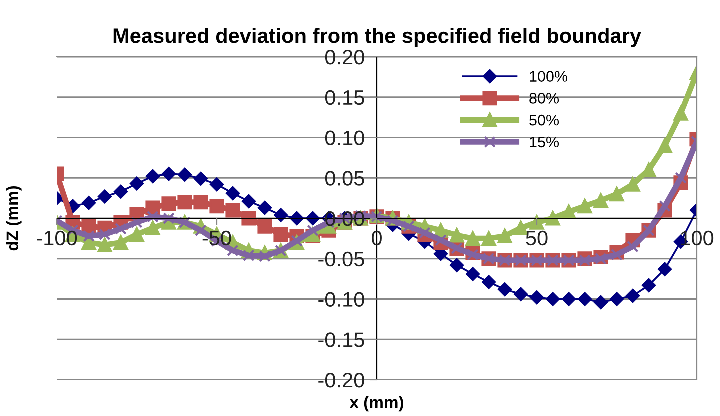  Describe the element at coordinates (341, 380) in the screenshot. I see `y-tick-label: -0.20` at that location.